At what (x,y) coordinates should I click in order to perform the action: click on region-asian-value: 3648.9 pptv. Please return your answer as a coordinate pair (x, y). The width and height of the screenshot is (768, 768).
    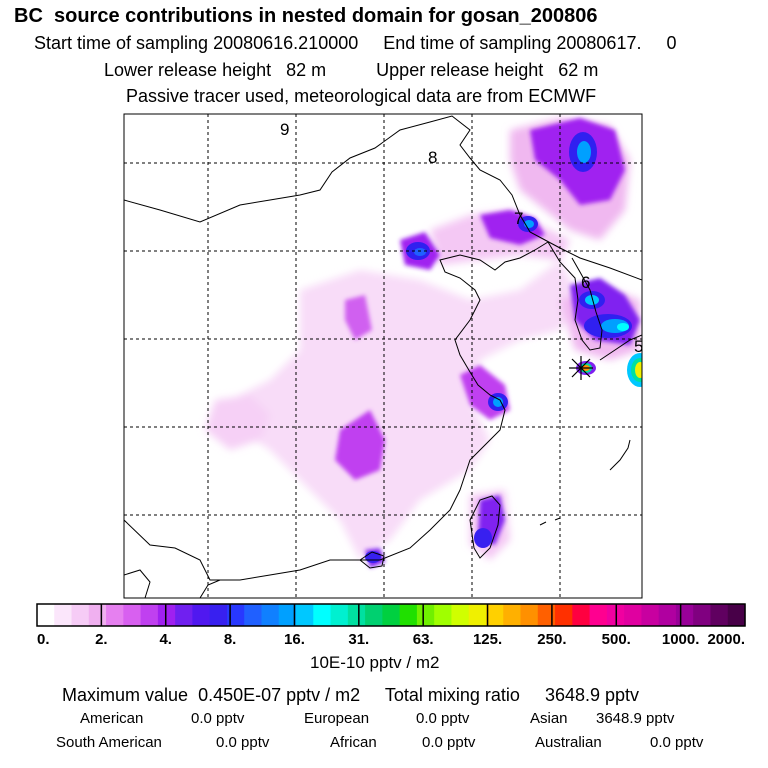
    Looking at the image, I should click on (635, 718).